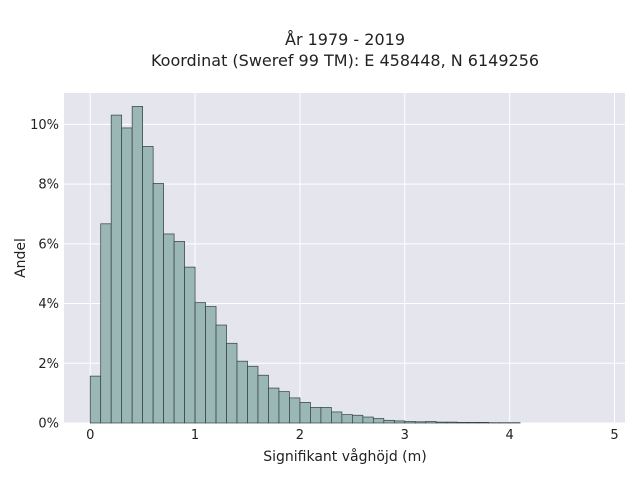 The width and height of the screenshot is (640, 480). I want to click on y-tick-label: 6%, so click(48, 244).